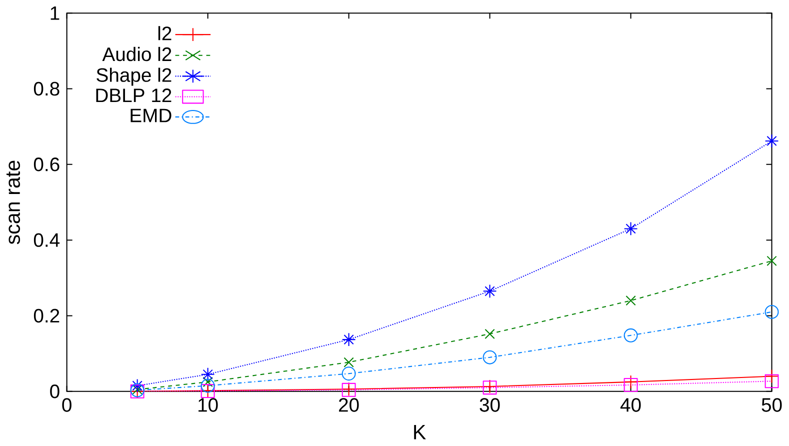 The image size is (789, 446). I want to click on legend-label: l2, so click(165, 33).